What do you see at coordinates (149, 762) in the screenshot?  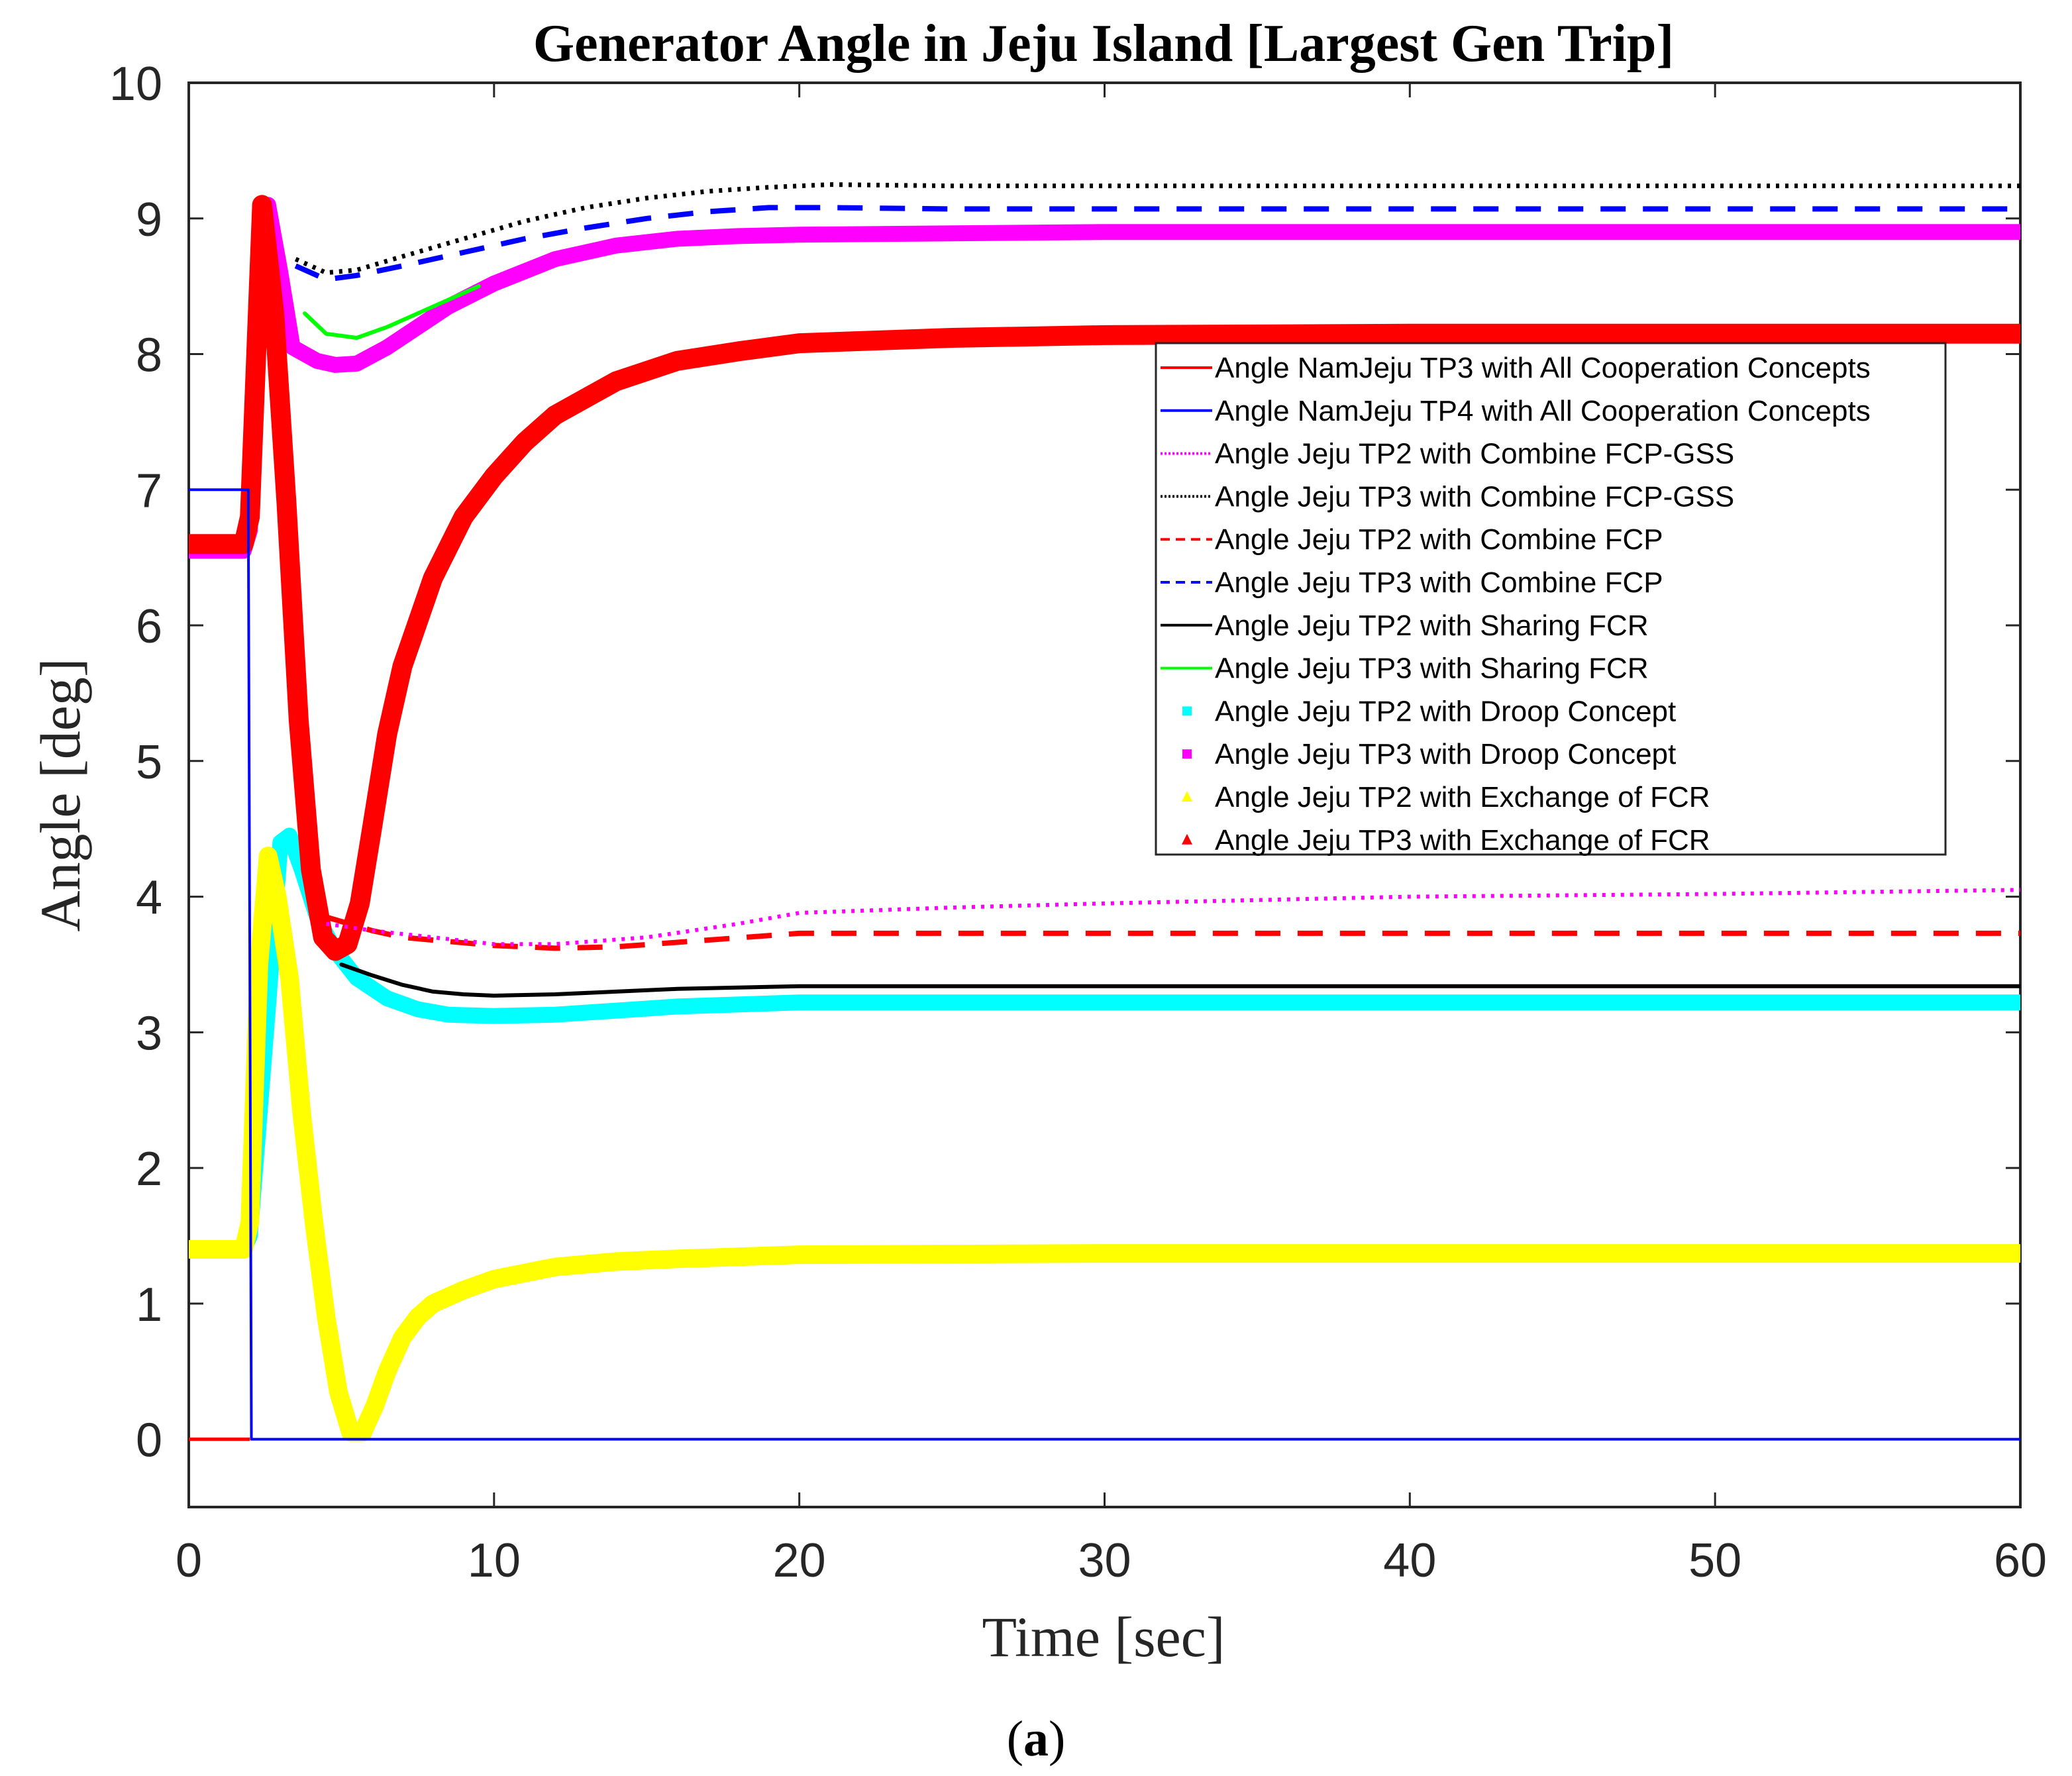 I see `y-tick-label: 5` at bounding box center [149, 762].